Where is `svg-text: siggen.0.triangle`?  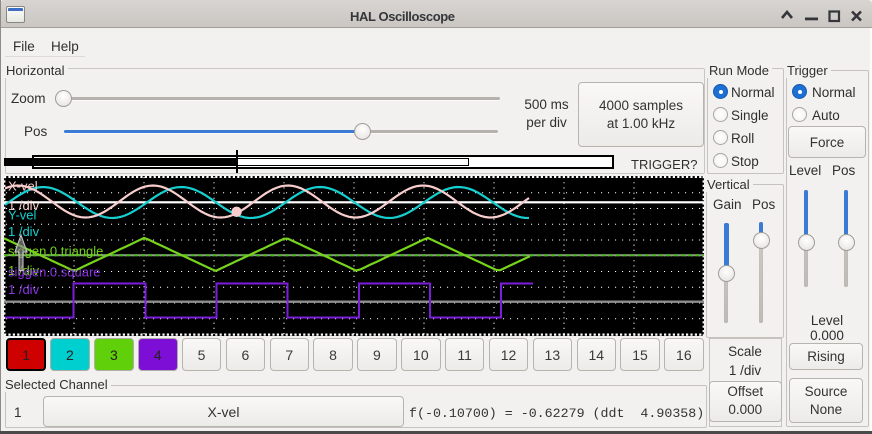 svg-text: siggen.0.triangle is located at coordinates (55, 251).